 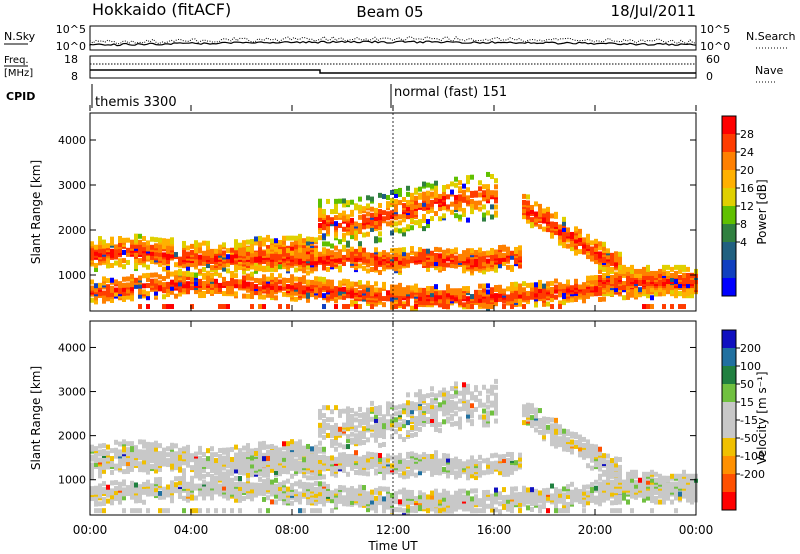 What do you see at coordinates (715, 29) in the screenshot?
I see `nsky-right-tick-top: 10^5` at bounding box center [715, 29].